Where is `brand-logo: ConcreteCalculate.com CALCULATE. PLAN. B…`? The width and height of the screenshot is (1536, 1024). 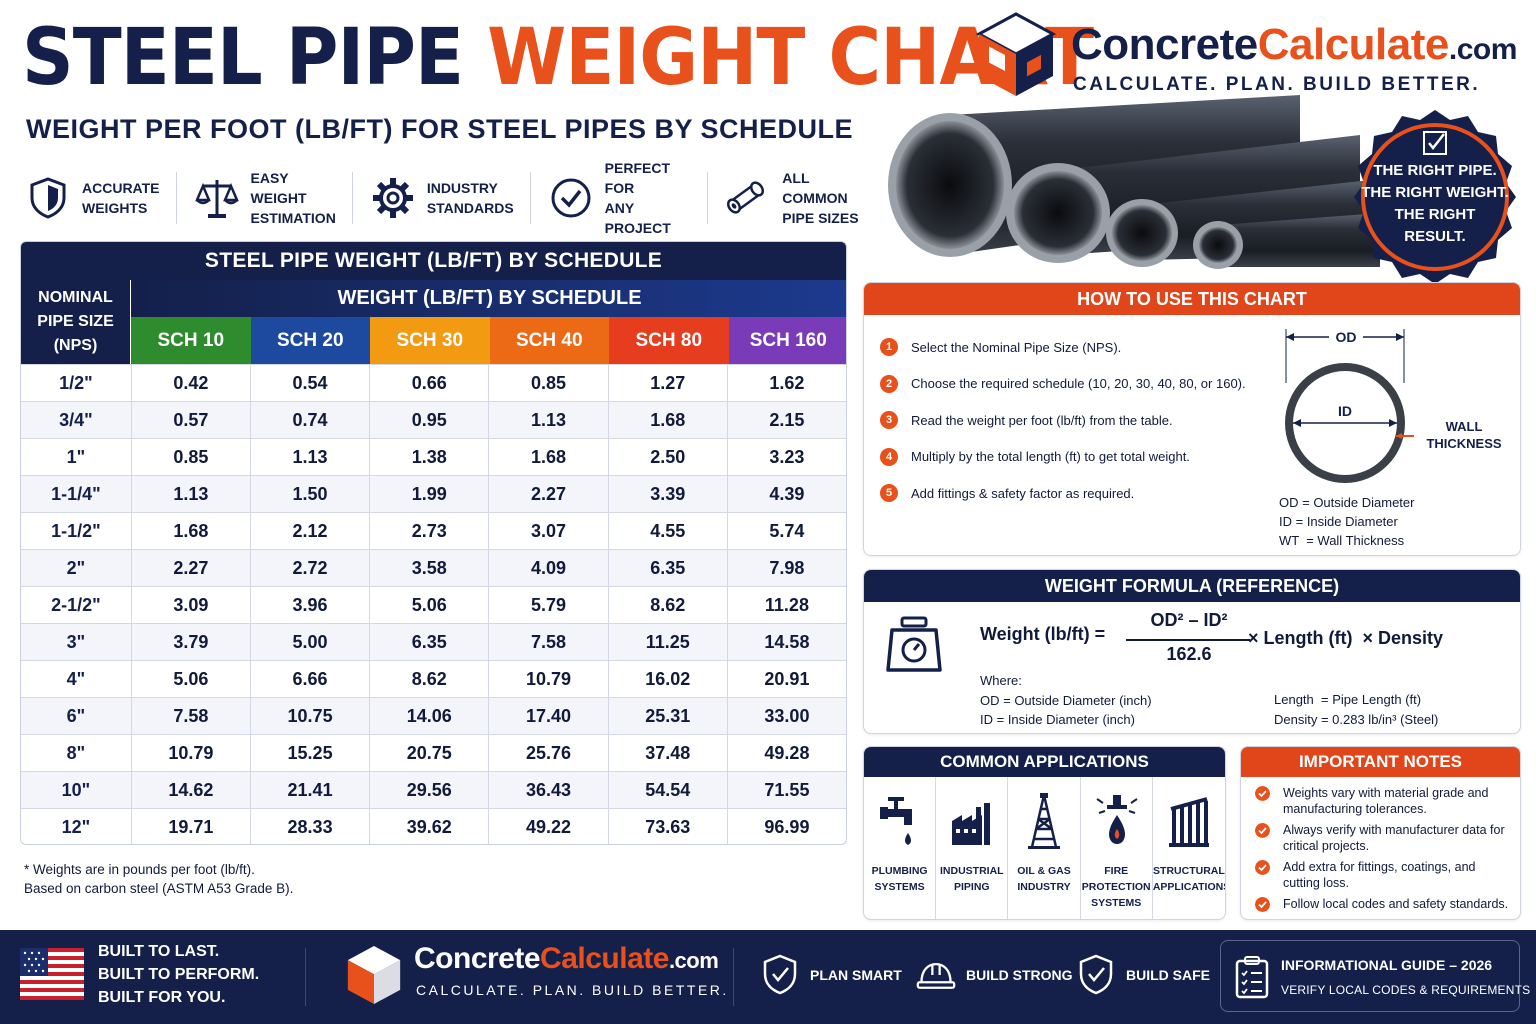
brand-logo: ConcreteCalculate.com CALCULATE. PLAN. B… is located at coordinates (1246, 57).